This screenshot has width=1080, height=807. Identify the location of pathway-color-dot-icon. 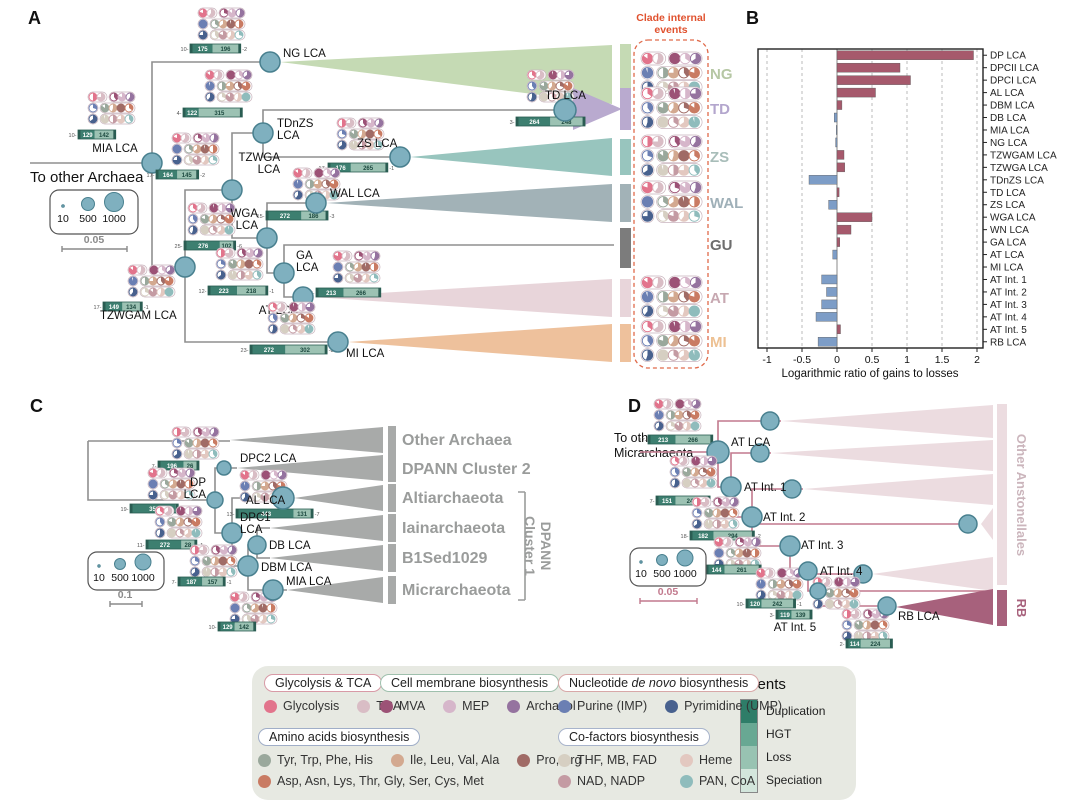
(264, 760).